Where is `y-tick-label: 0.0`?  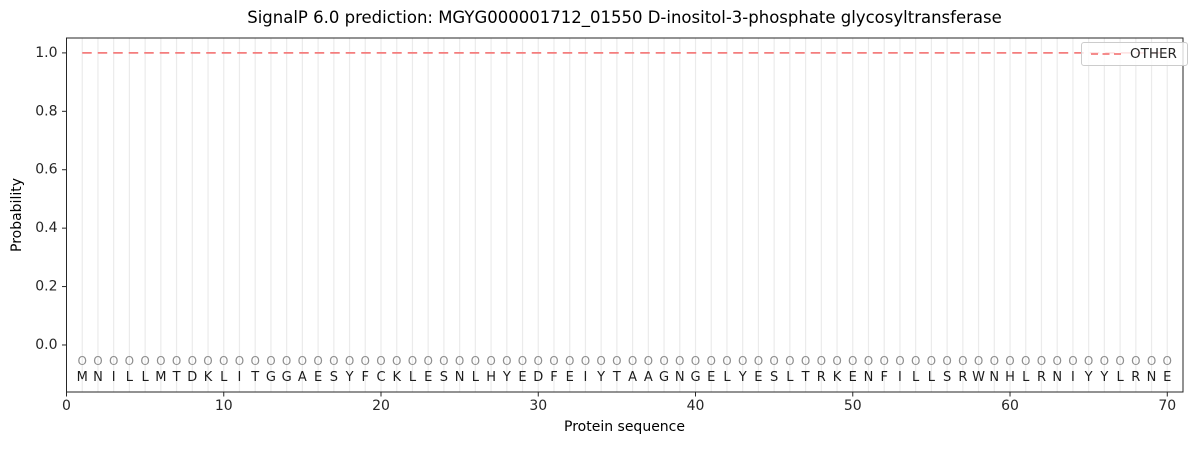
y-tick-label: 0.0 is located at coordinates (46, 345).